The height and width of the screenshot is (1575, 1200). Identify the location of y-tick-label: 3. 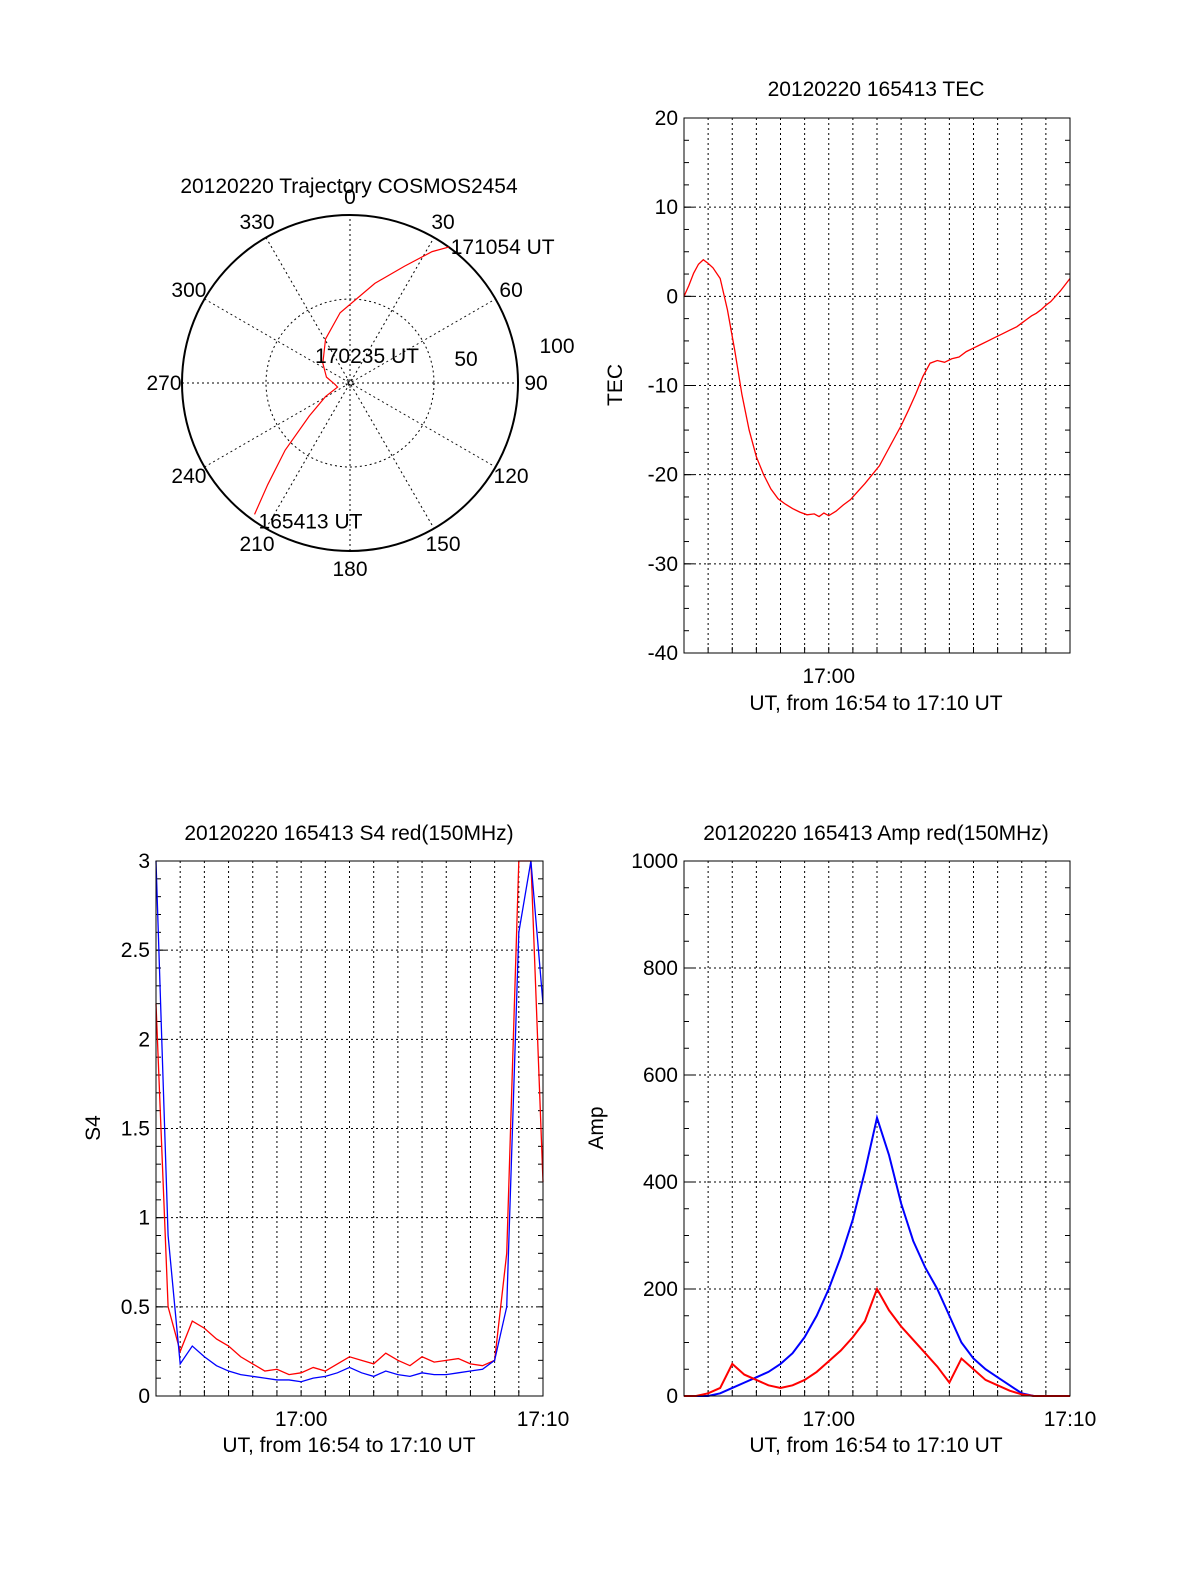
(144, 861).